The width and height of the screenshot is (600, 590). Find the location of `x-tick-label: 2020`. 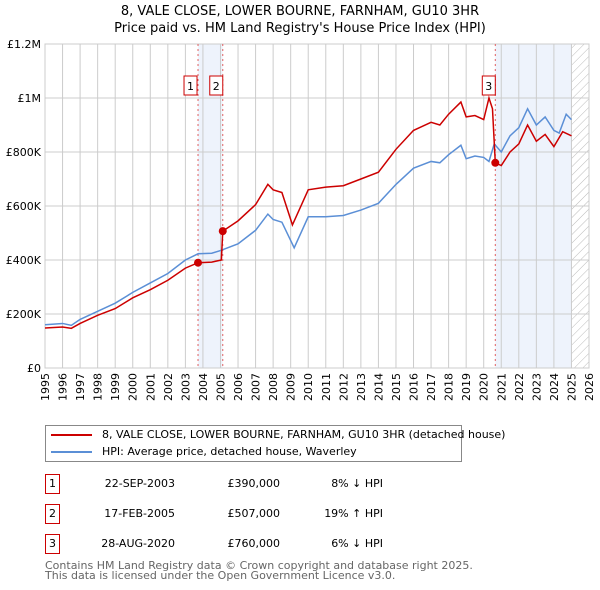

x-tick-label: 2020 is located at coordinates (484, 387).